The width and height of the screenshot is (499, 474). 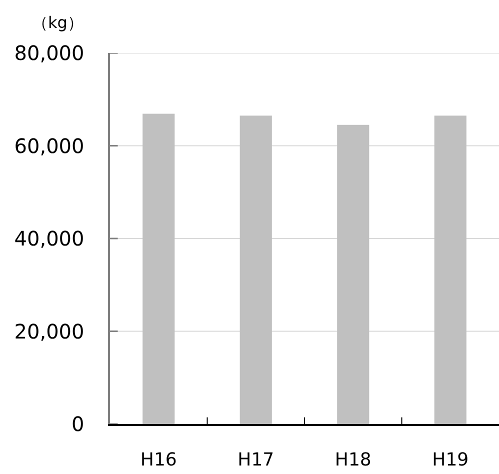 I want to click on y-axis-title: （kg）, so click(x=58, y=22).